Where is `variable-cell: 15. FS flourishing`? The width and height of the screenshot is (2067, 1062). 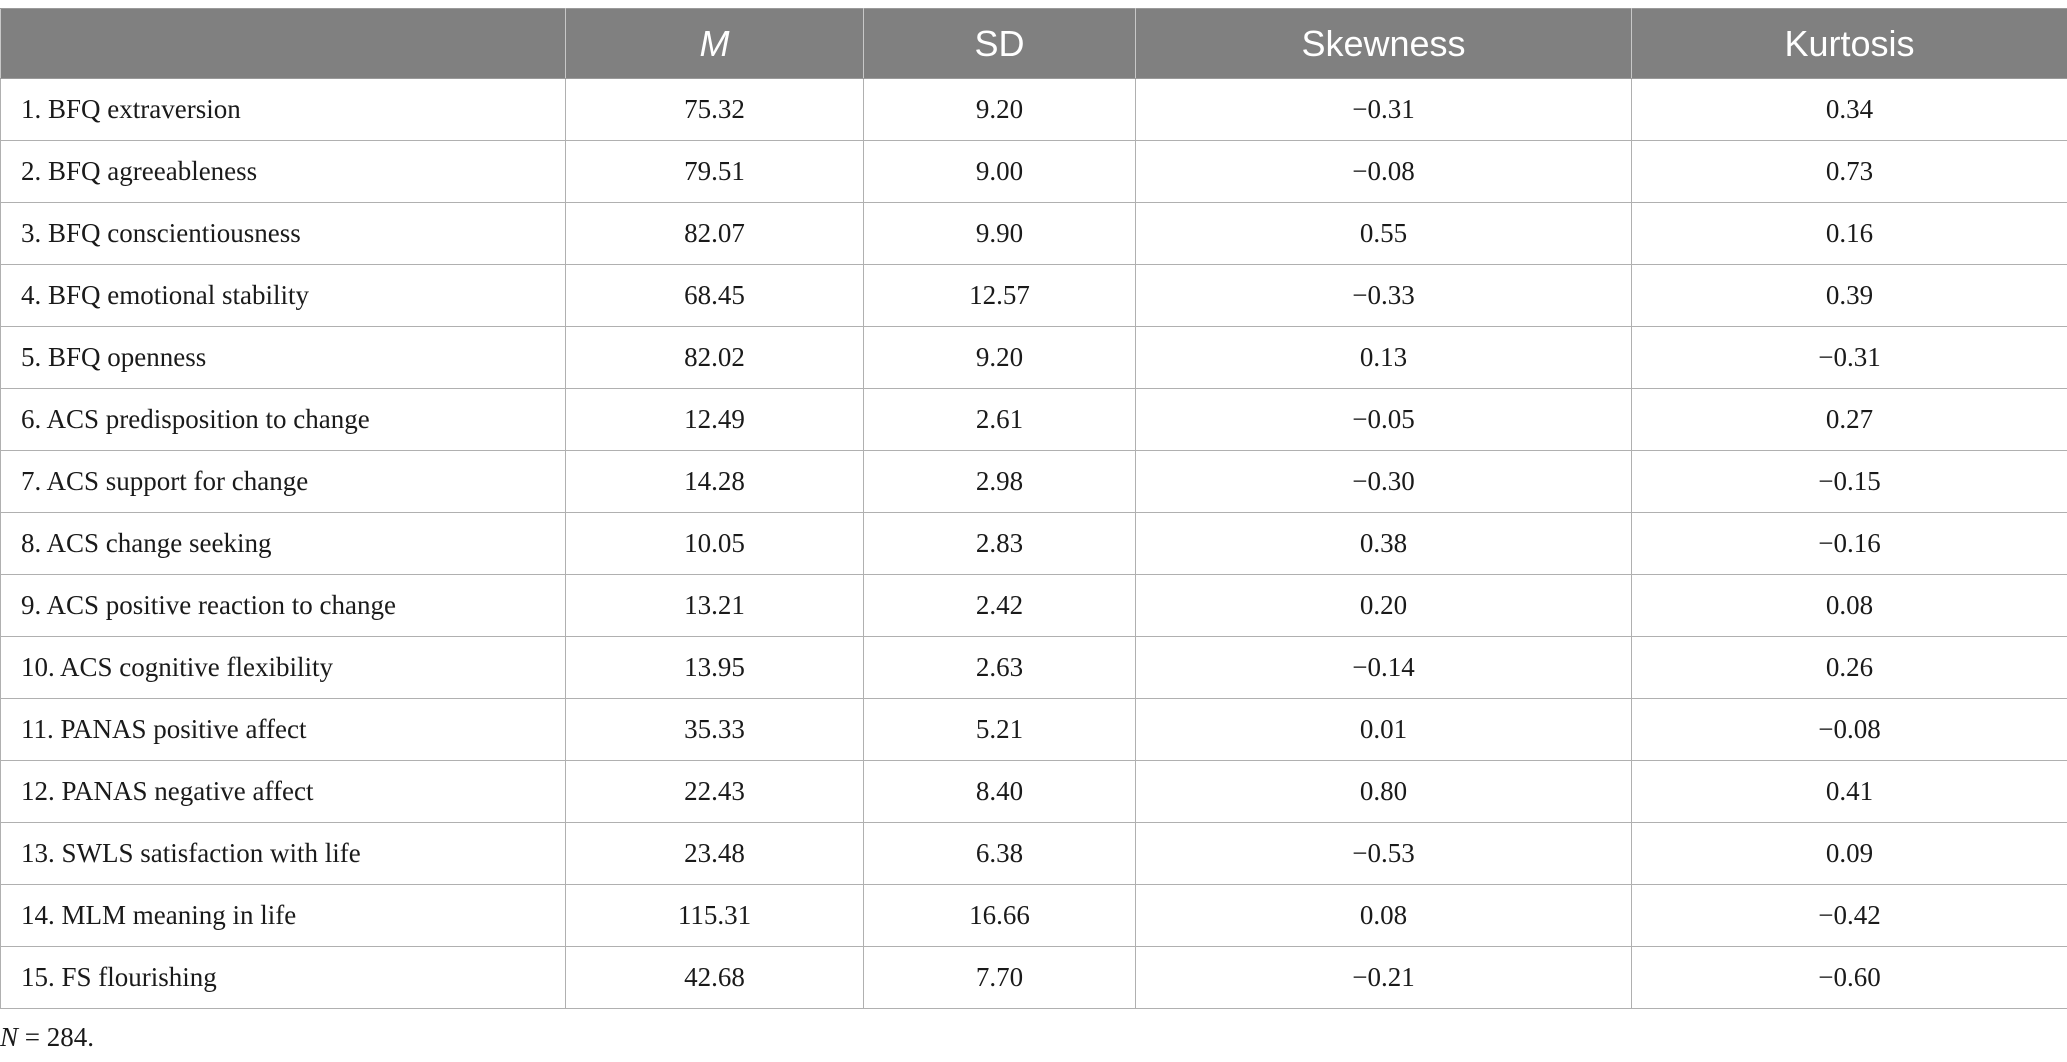
variable-cell: 15. FS flourishing is located at coordinates (283, 977).